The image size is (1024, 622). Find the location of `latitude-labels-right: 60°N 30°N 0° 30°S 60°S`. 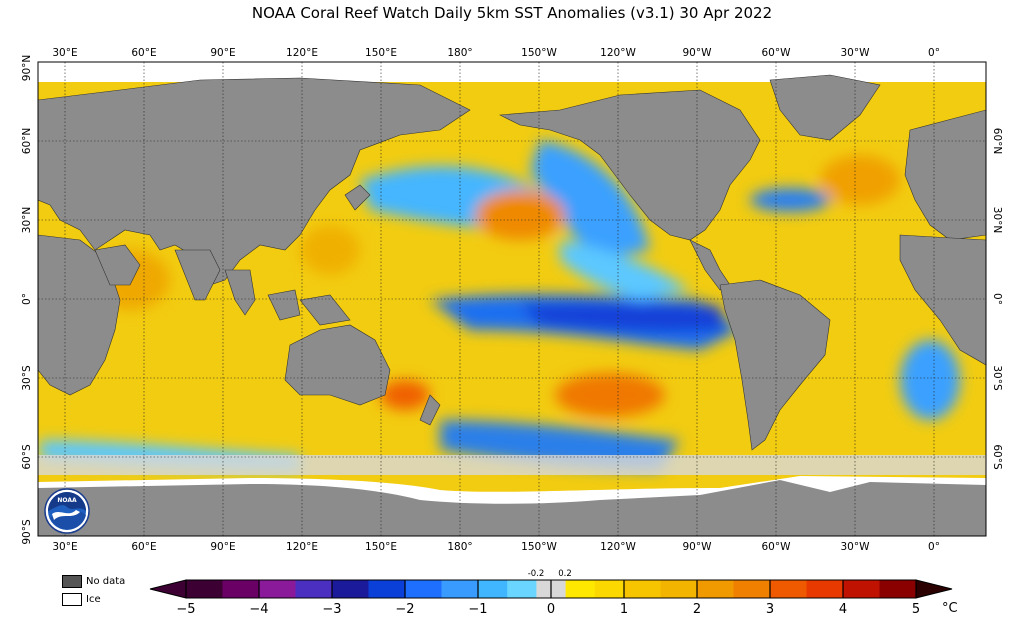

latitude-labels-right: 60°N 30°N 0° 30°S 60°S is located at coordinates (997, 299).